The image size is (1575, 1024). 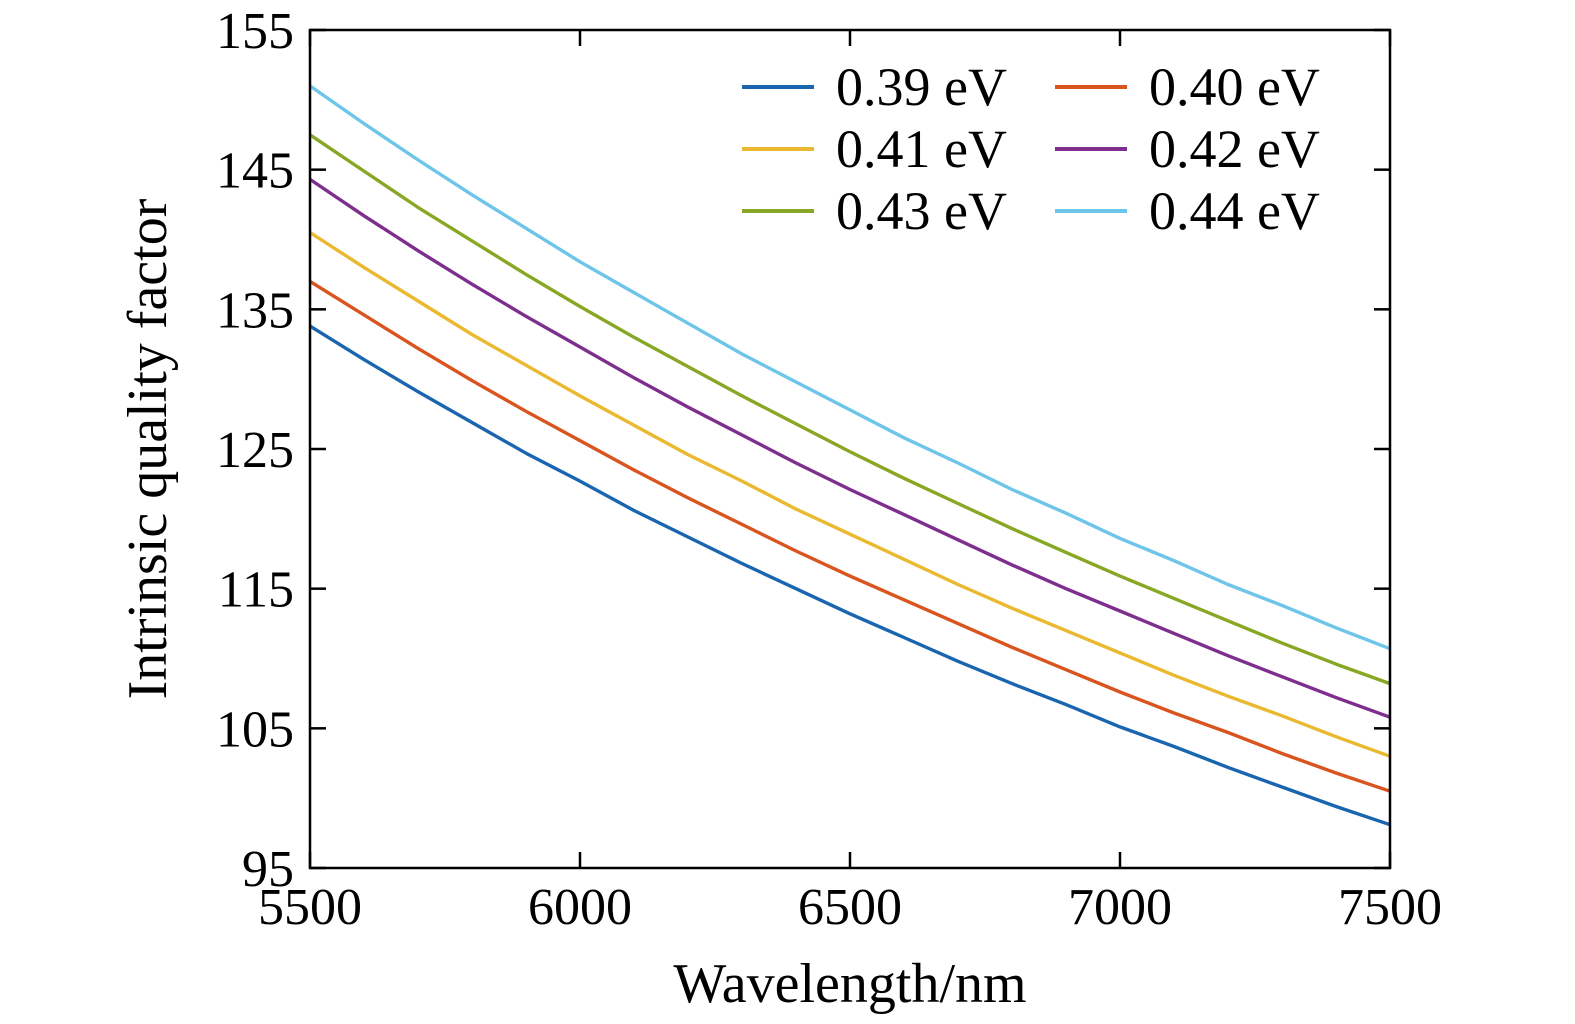 What do you see at coordinates (1120, 907) in the screenshot?
I see `x-tick-label: 7000` at bounding box center [1120, 907].